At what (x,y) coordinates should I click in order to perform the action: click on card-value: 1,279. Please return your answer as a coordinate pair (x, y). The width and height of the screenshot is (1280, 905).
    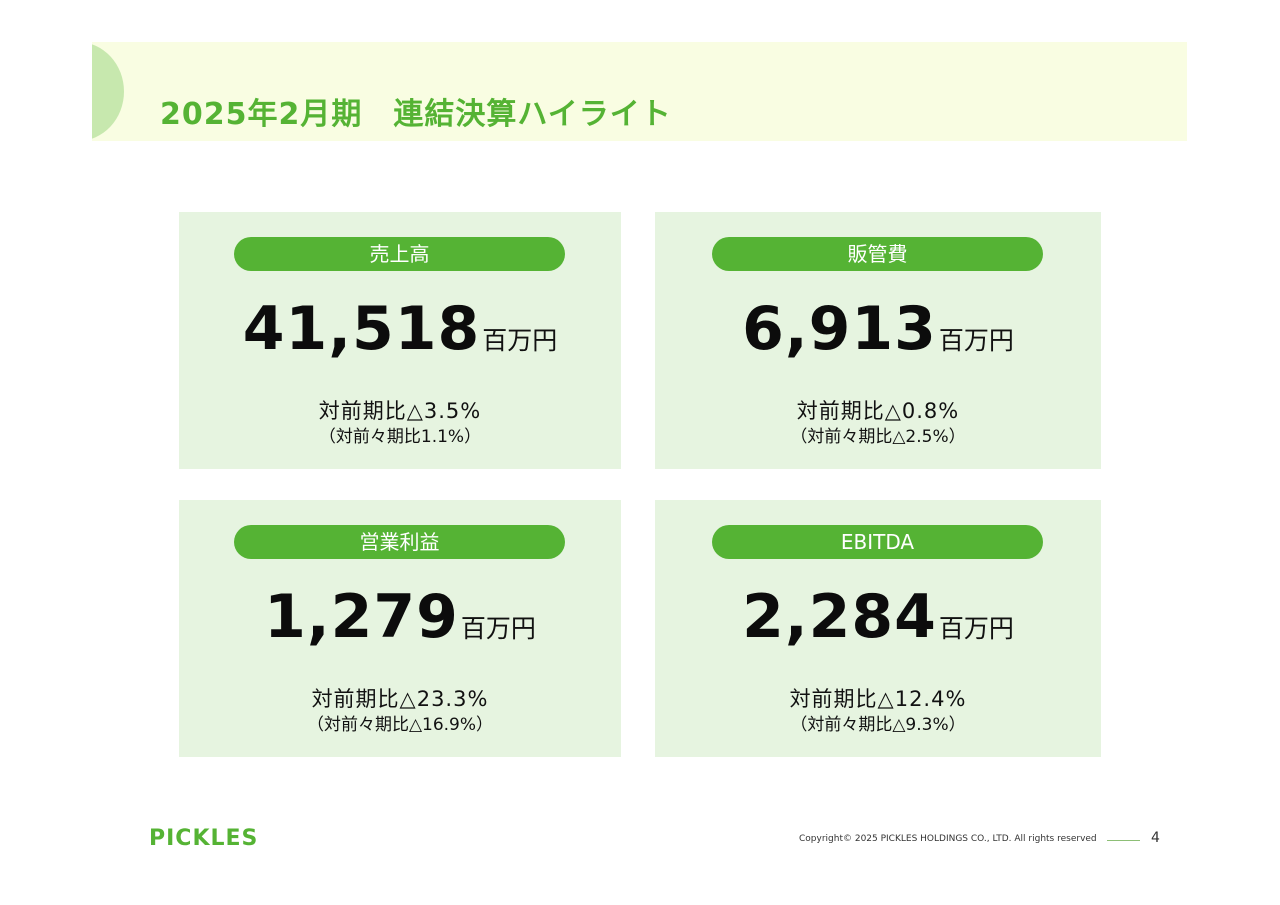
    Looking at the image, I should click on (361, 617).